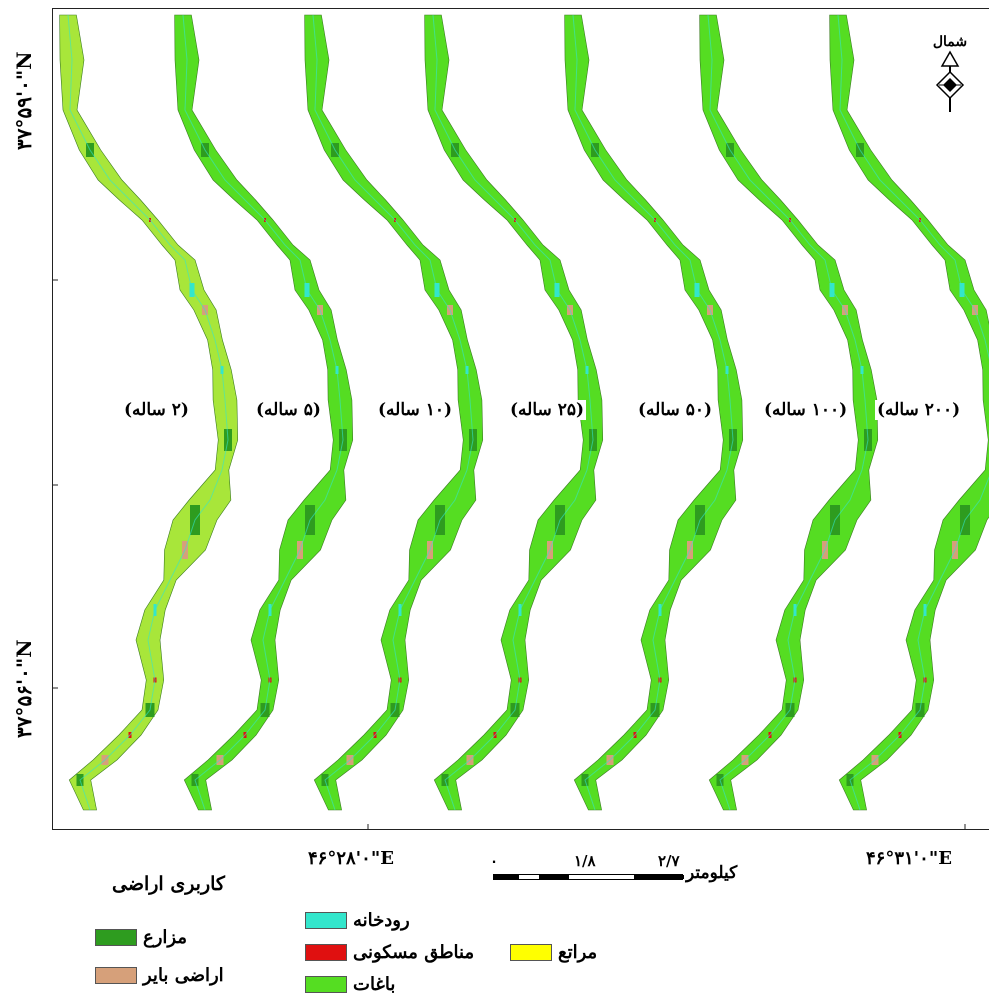 This screenshot has height=1005, width=989. I want to click on legend-item-bare: اراضی بایر, so click(159, 975).